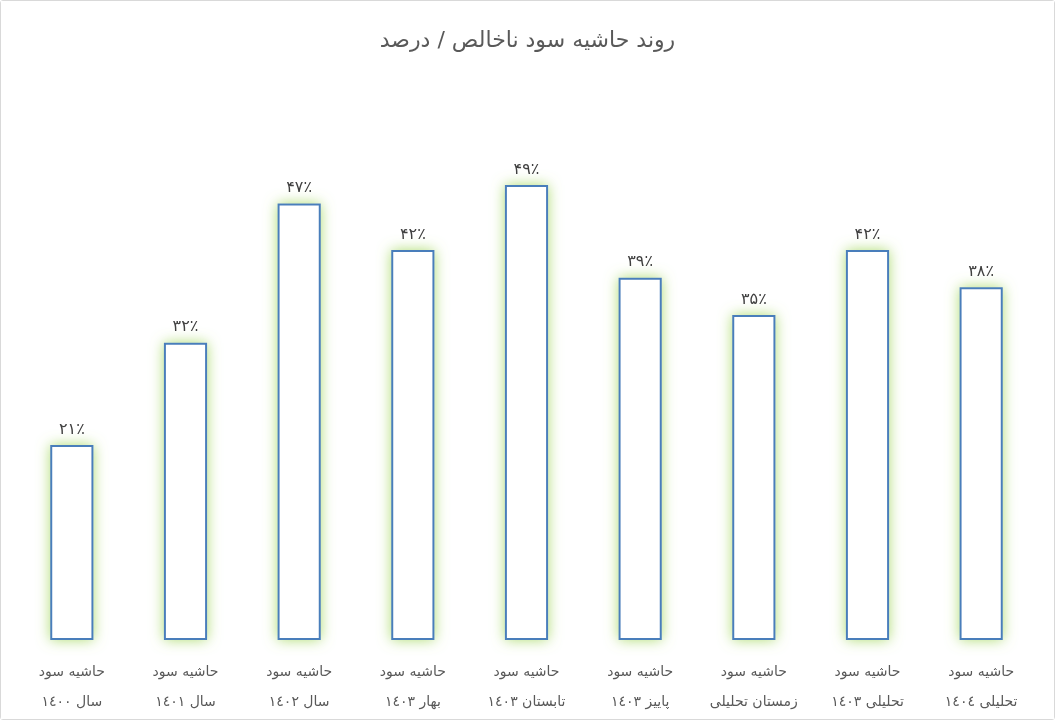 This screenshot has height=720, width=1055. I want to click on data-label: ۴۷٪, so click(299, 187).